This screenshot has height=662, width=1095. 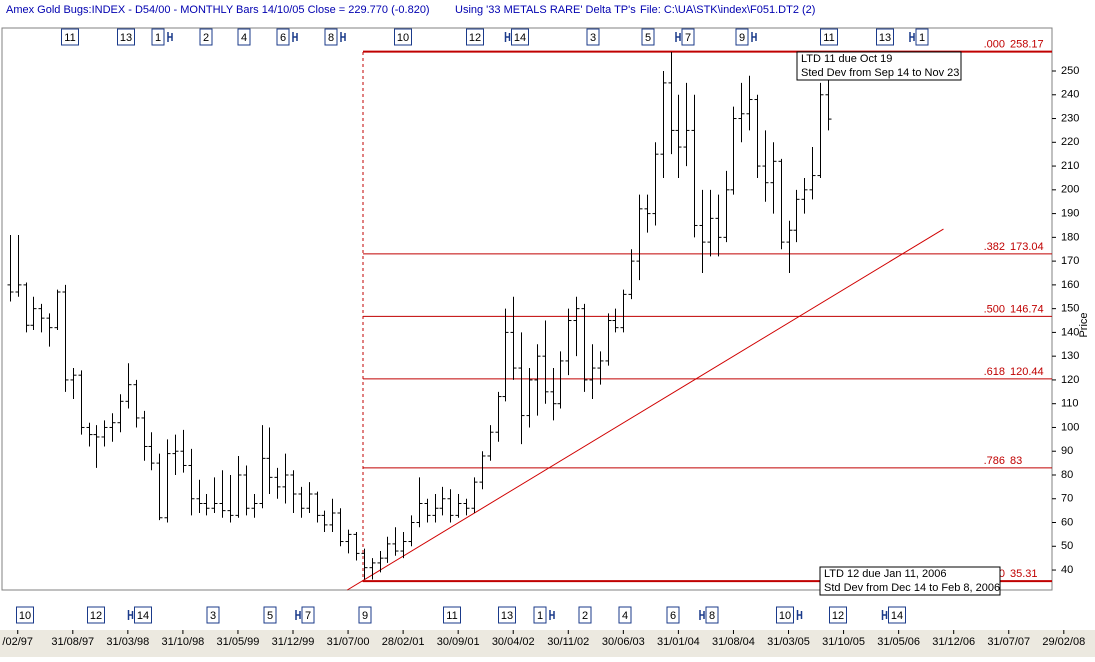 I want to click on cycle-label: 6, so click(x=283, y=38).